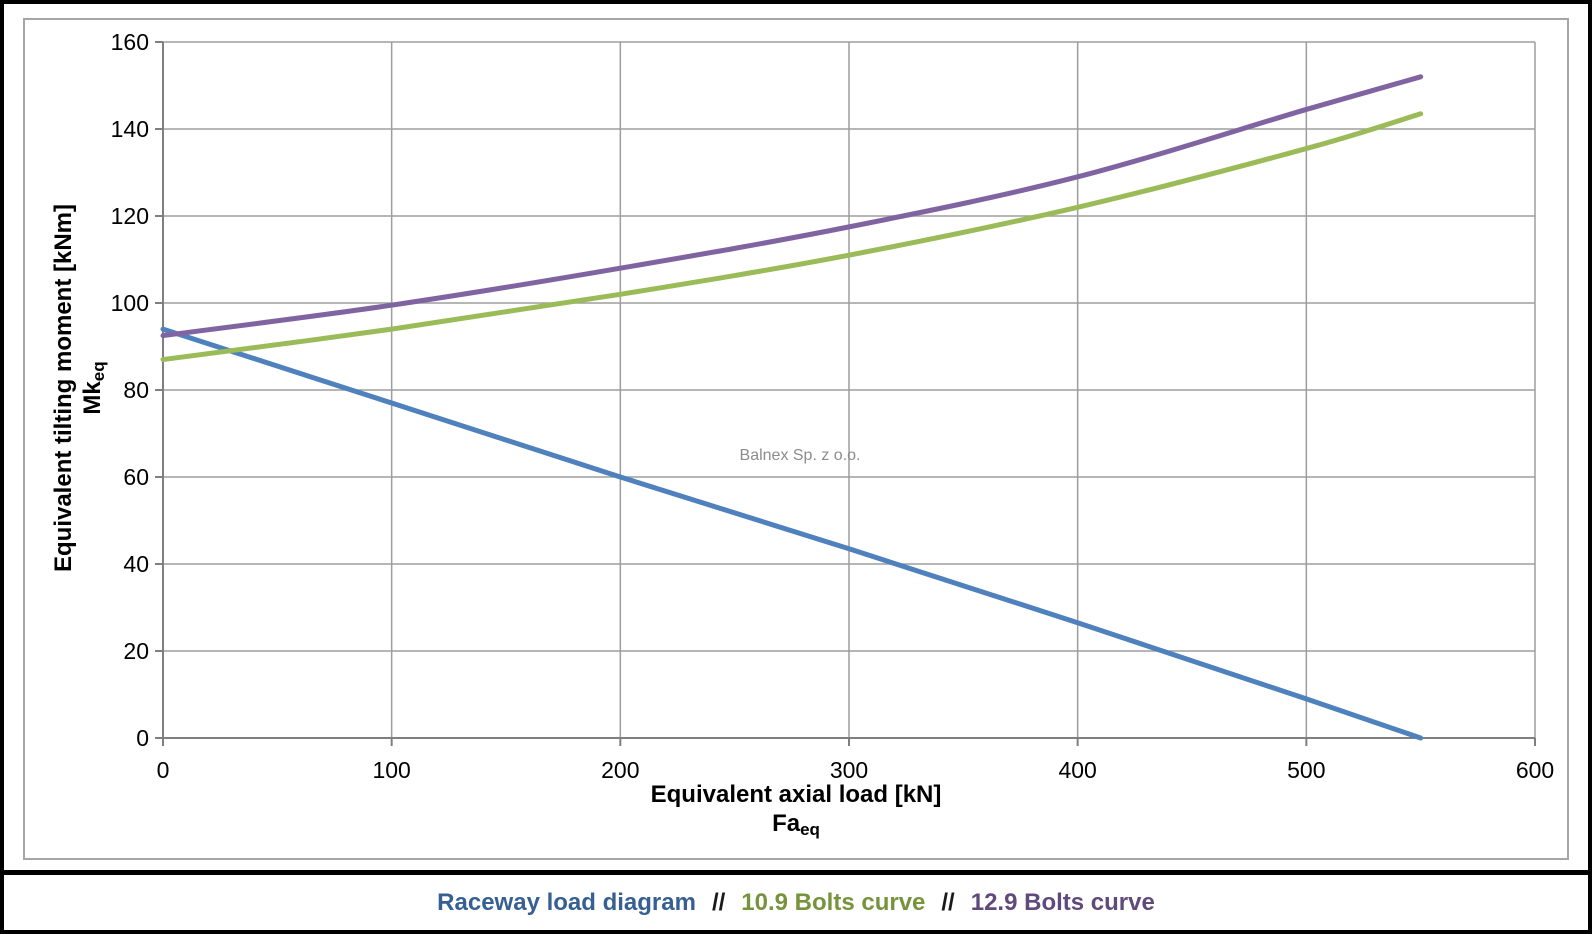  I want to click on x-tick-label: 300, so click(849, 770).